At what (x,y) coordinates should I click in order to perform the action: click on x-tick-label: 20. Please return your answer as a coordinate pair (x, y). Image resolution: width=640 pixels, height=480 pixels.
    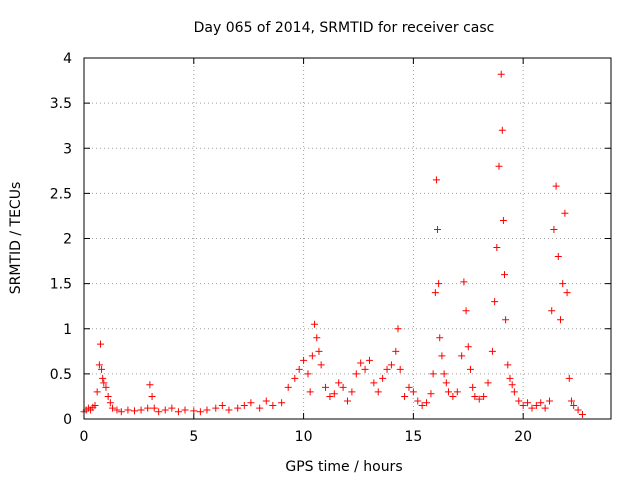
    Looking at the image, I should click on (523, 437).